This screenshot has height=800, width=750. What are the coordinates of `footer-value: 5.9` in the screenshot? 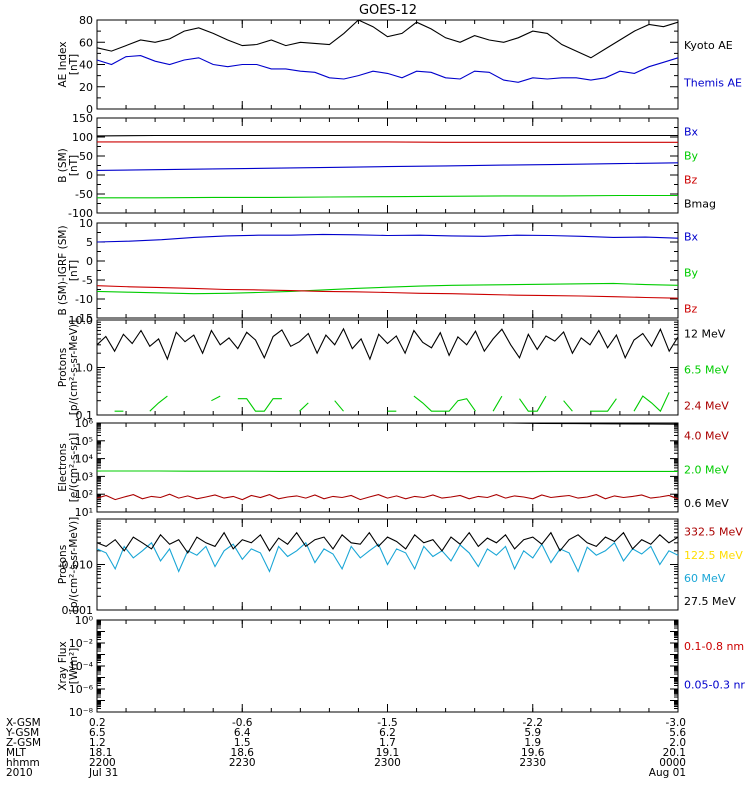 It's located at (532, 733).